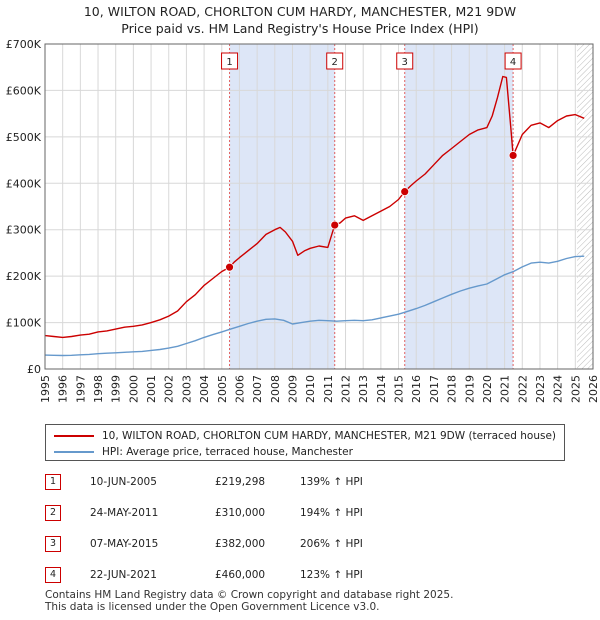 This screenshot has height=620, width=600. I want to click on table-row: 3 07-MAY-2015 £382,000 206% ↑ HPI, so click(305, 544).